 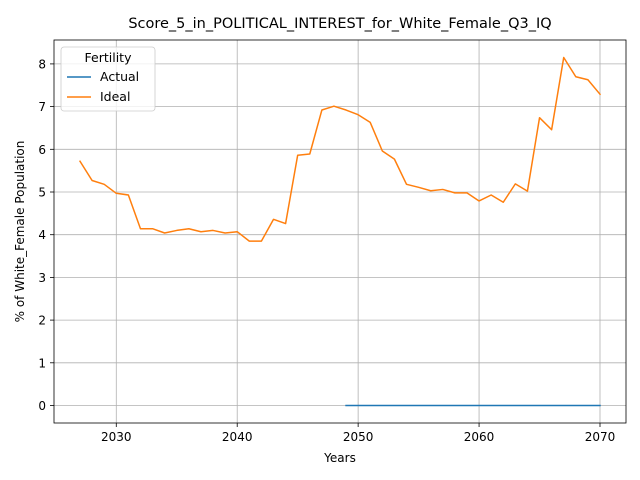 I want to click on y-axis-label: % of White_Female Population, so click(x=20, y=232).